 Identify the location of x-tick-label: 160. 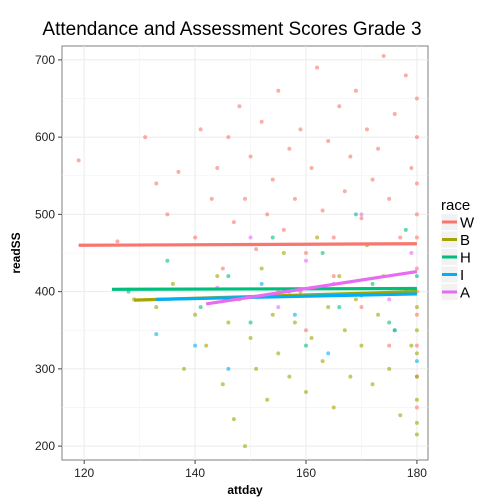
(306, 473).